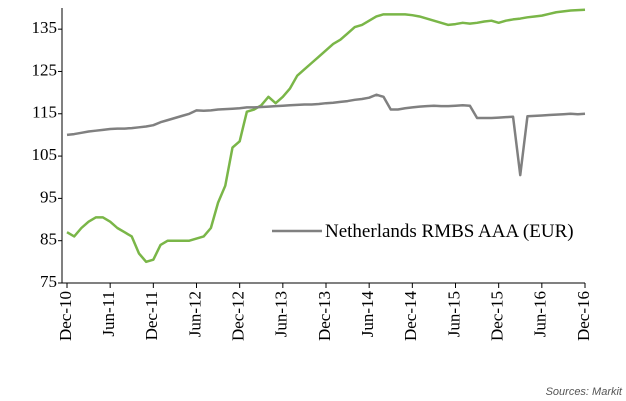  Describe the element at coordinates (281, 314) in the screenshot. I see `x-tick-label: Jun-13` at that location.